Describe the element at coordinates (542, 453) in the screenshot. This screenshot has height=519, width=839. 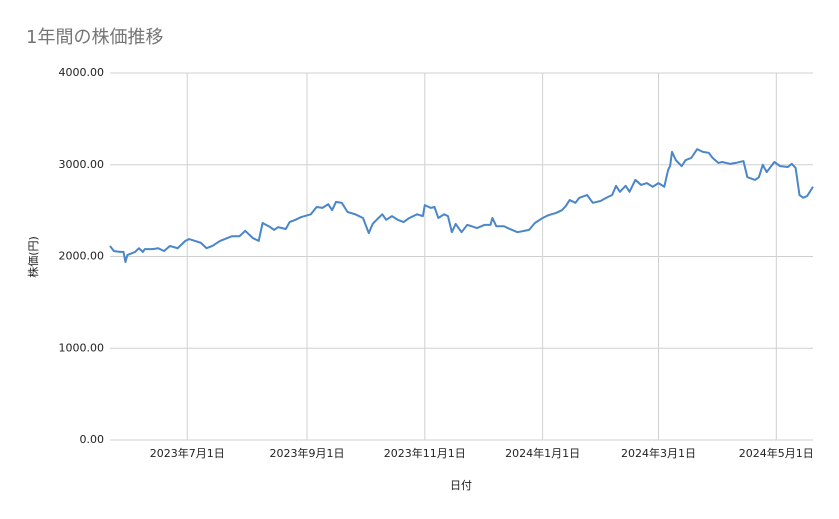
I see `x-tick-label: 2024年1月1日` at that location.